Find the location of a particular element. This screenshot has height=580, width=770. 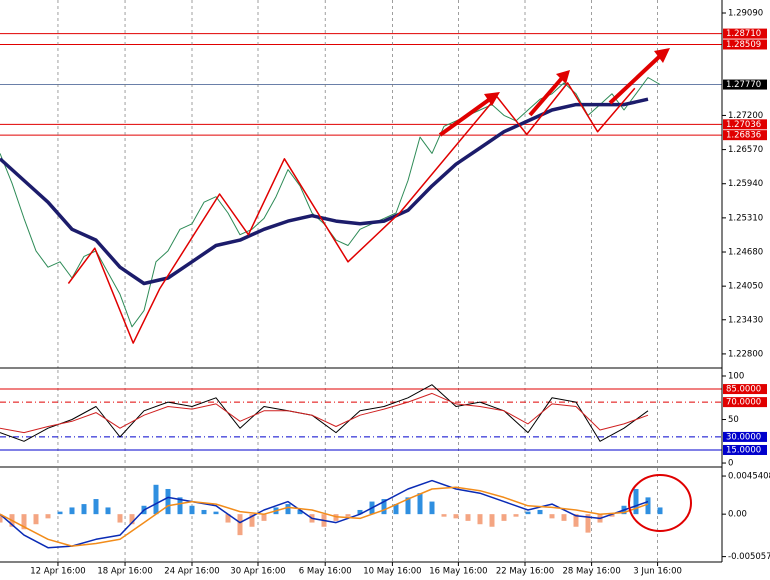

y-tick-label: 0.00 is located at coordinates (737, 515).